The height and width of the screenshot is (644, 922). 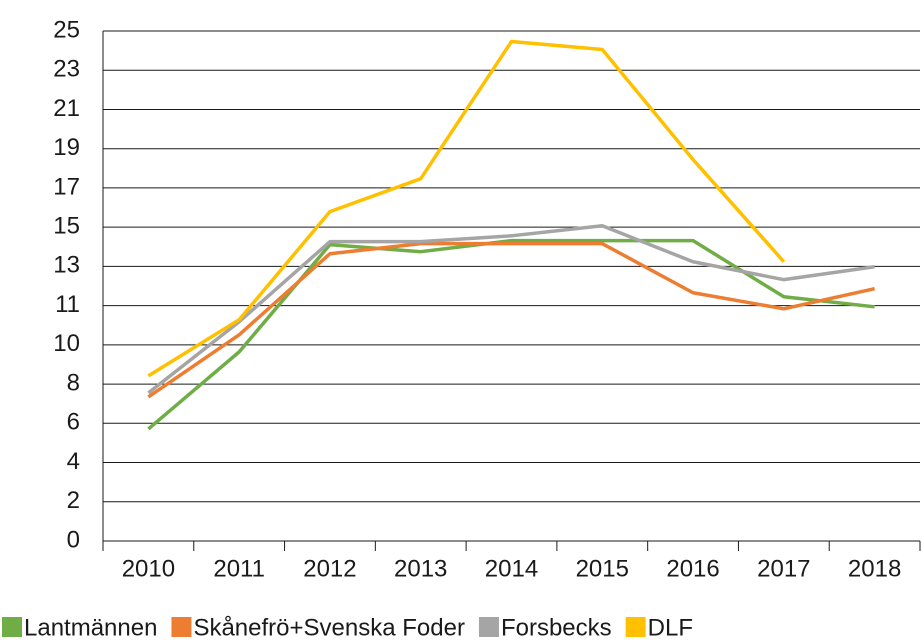 I want to click on legend-label: Forsbecks, so click(x=556, y=627).